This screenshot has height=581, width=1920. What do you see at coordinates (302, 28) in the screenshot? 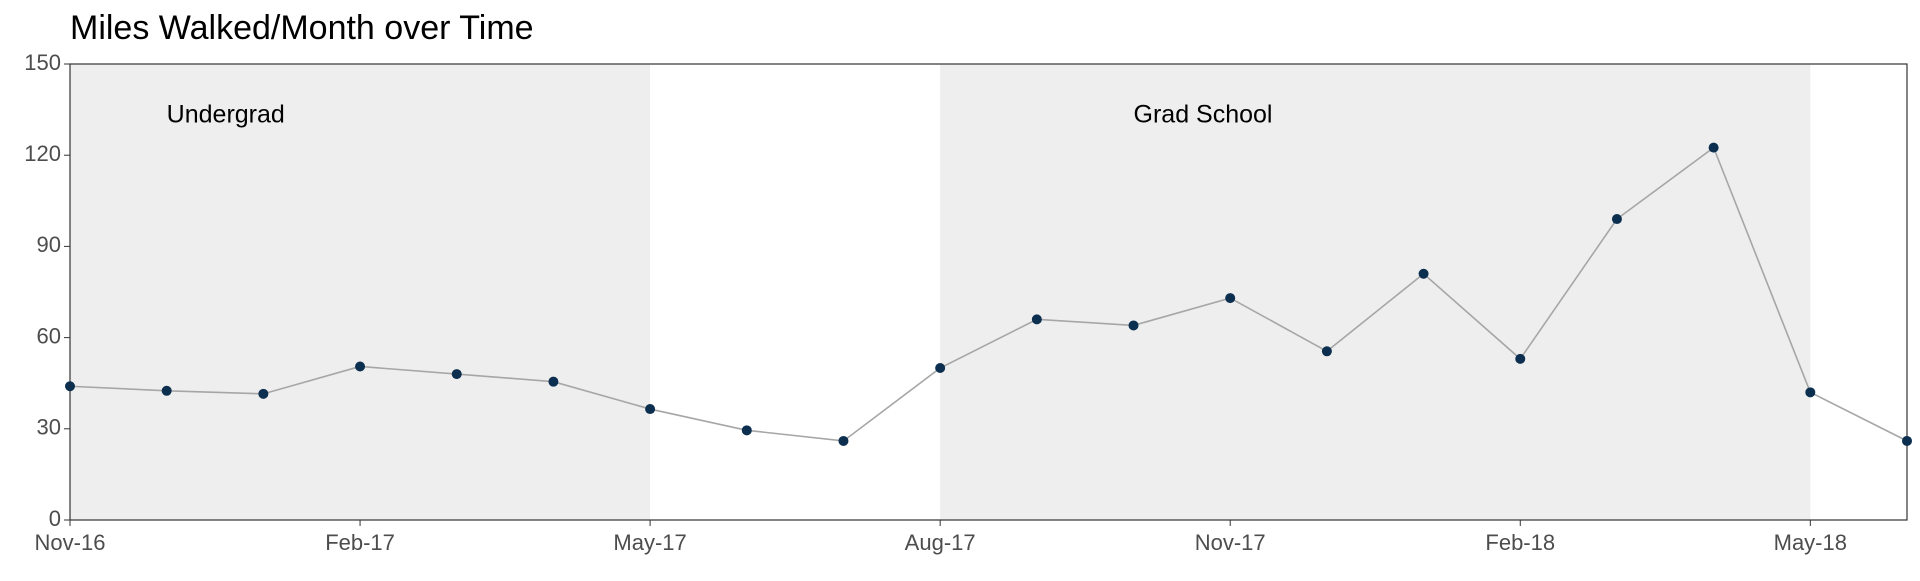
I see `chart-title: Miles Walked/Month over Time` at bounding box center [302, 28].